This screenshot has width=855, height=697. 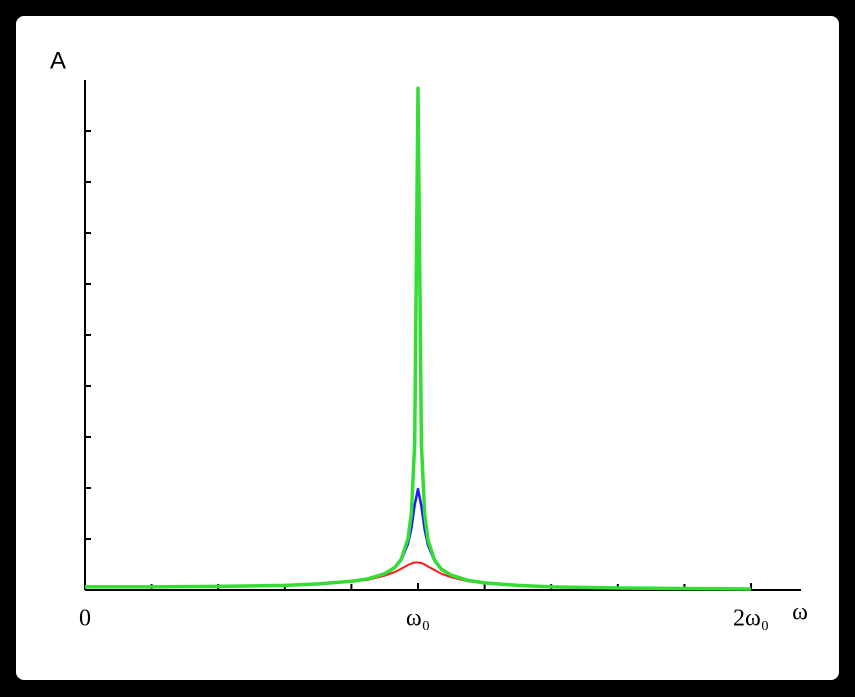 I want to click on x-tick-label: 2ω₀, so click(x=751, y=619).